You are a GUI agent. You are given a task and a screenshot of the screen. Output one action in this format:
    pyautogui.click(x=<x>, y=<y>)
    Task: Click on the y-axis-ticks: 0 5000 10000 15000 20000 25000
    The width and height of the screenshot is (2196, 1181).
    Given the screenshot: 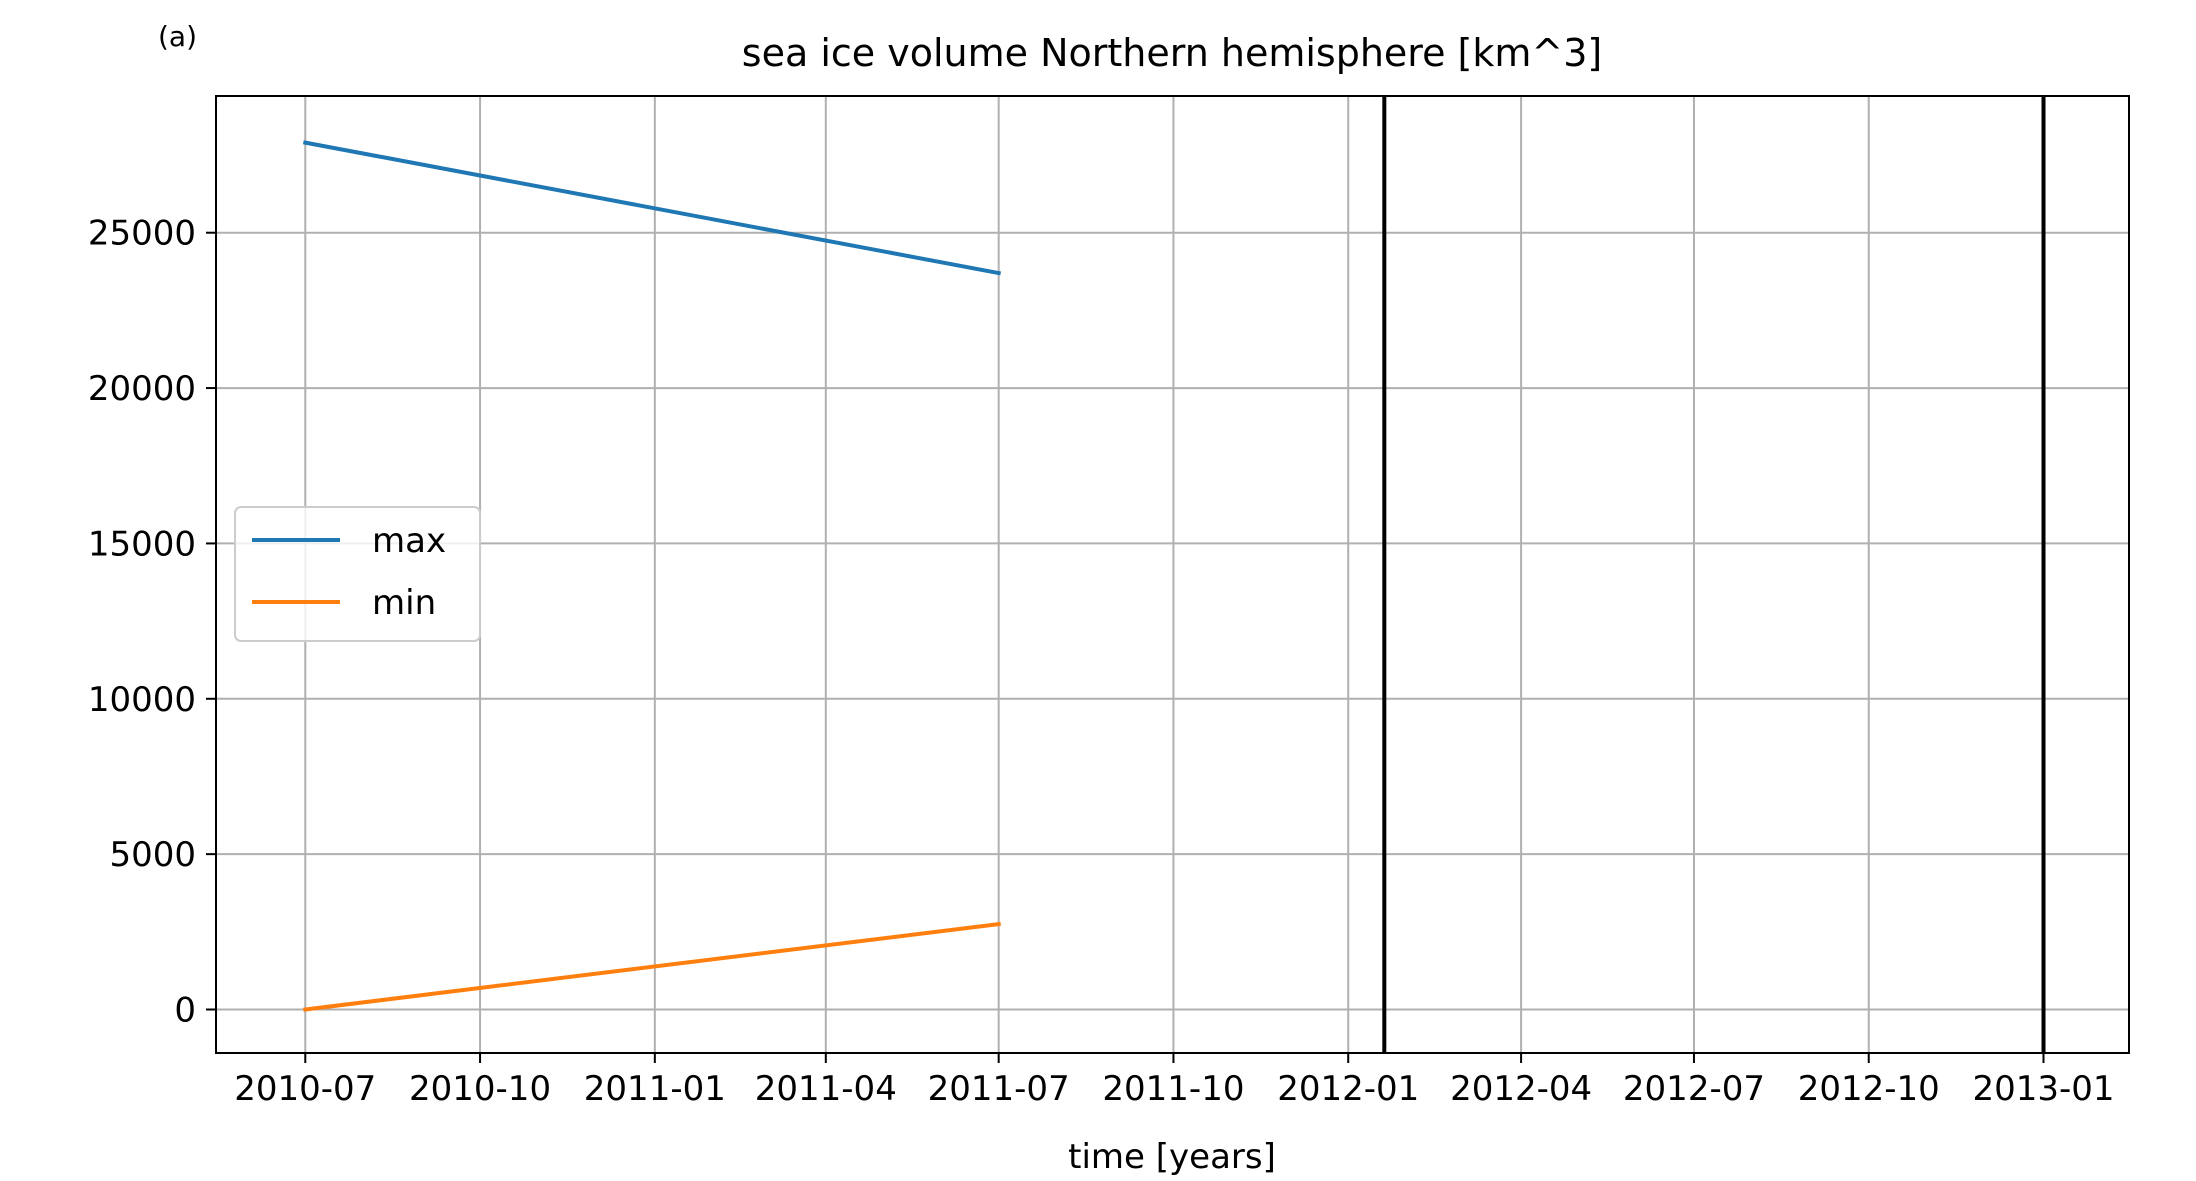 What is the action you would take?
    pyautogui.click(x=152, y=622)
    